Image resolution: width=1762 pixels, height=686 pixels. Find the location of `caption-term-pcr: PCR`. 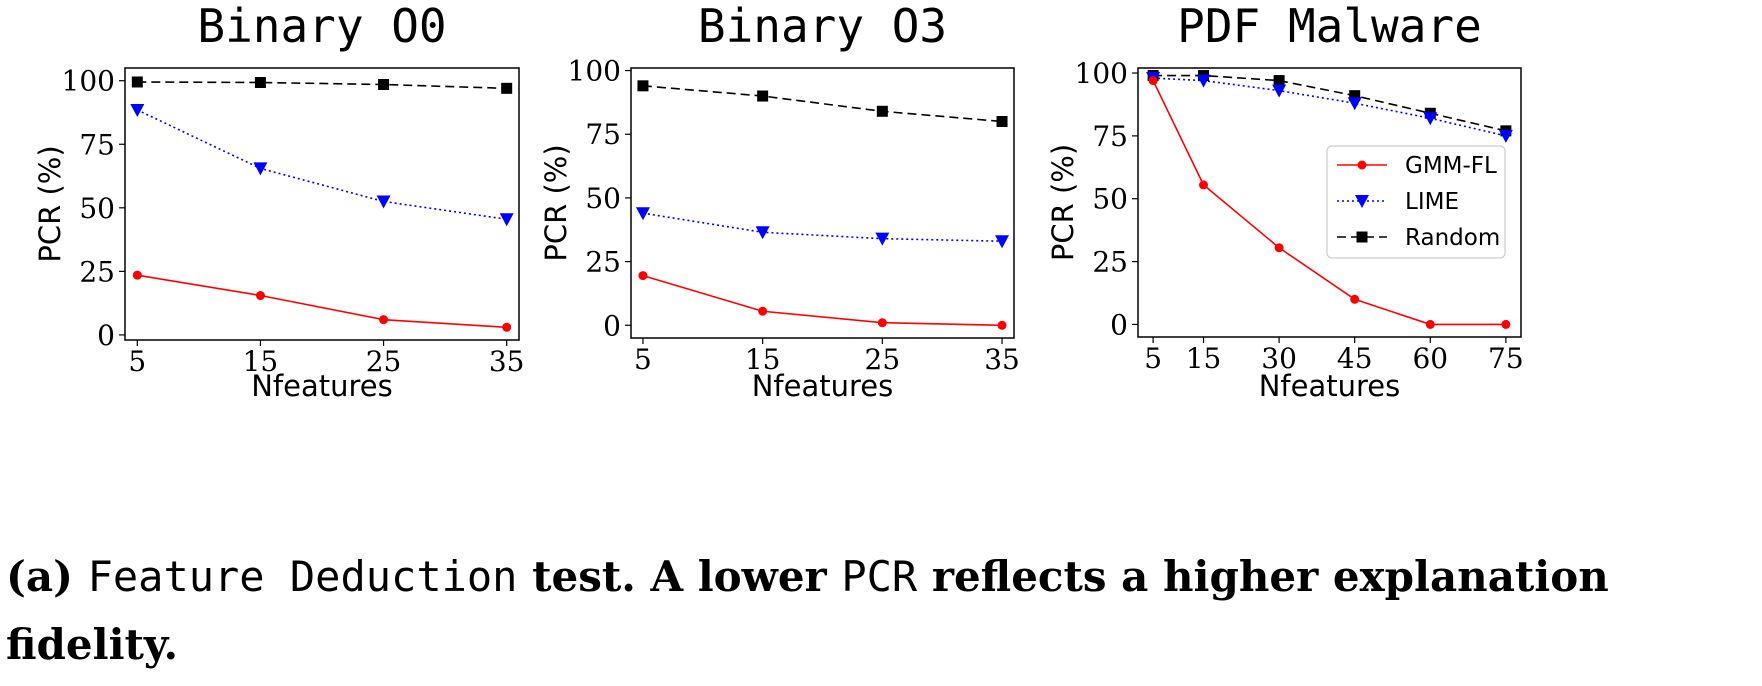

caption-term-pcr: PCR is located at coordinates (879, 576).